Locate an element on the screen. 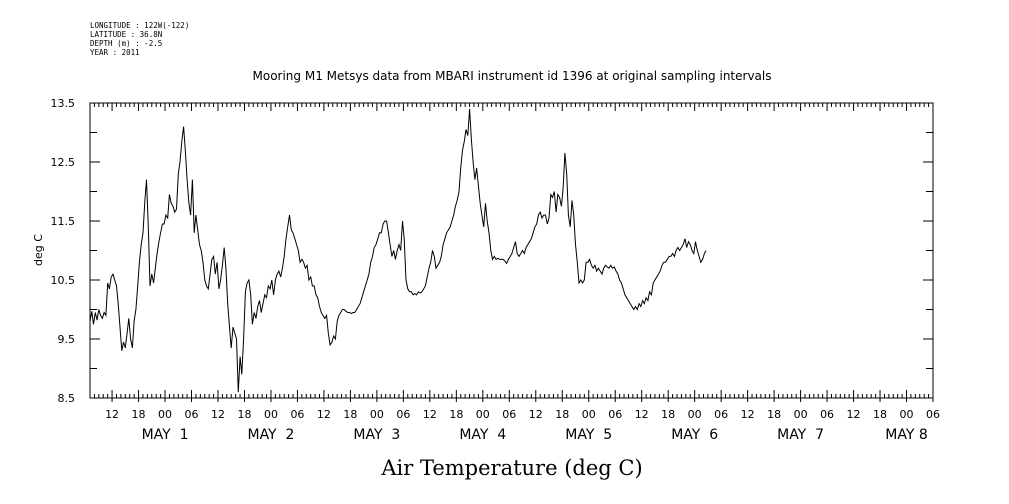 The height and width of the screenshot is (504, 1009). x-day-label: MAY 8 is located at coordinates (906, 435).